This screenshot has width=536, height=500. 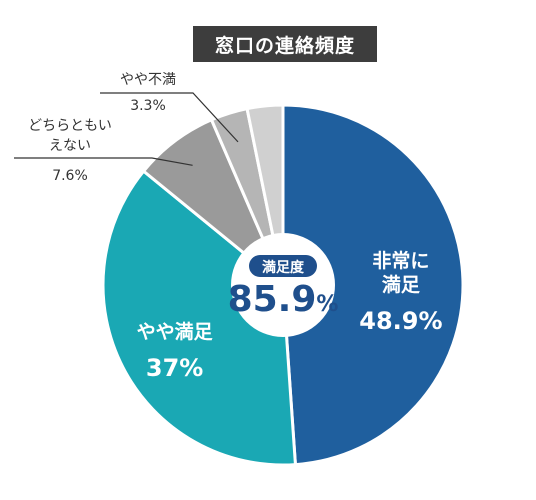 What do you see at coordinates (70, 146) in the screenshot?
I see `slice-label-neutral: えない` at bounding box center [70, 146].